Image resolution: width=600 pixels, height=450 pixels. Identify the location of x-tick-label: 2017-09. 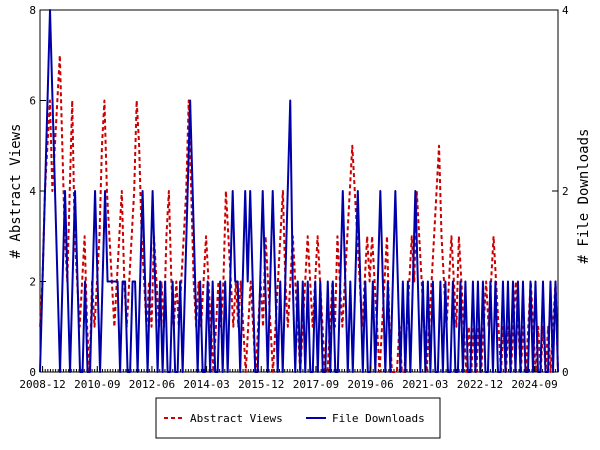
(316, 384).